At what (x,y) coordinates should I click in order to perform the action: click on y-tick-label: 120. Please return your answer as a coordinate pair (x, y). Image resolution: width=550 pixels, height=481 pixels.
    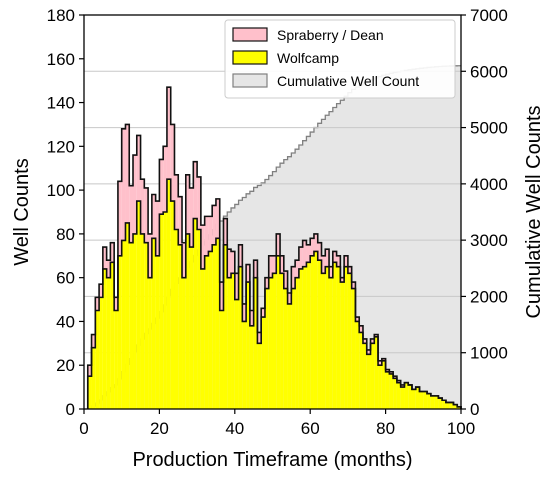
    Looking at the image, I should click on (61, 146).